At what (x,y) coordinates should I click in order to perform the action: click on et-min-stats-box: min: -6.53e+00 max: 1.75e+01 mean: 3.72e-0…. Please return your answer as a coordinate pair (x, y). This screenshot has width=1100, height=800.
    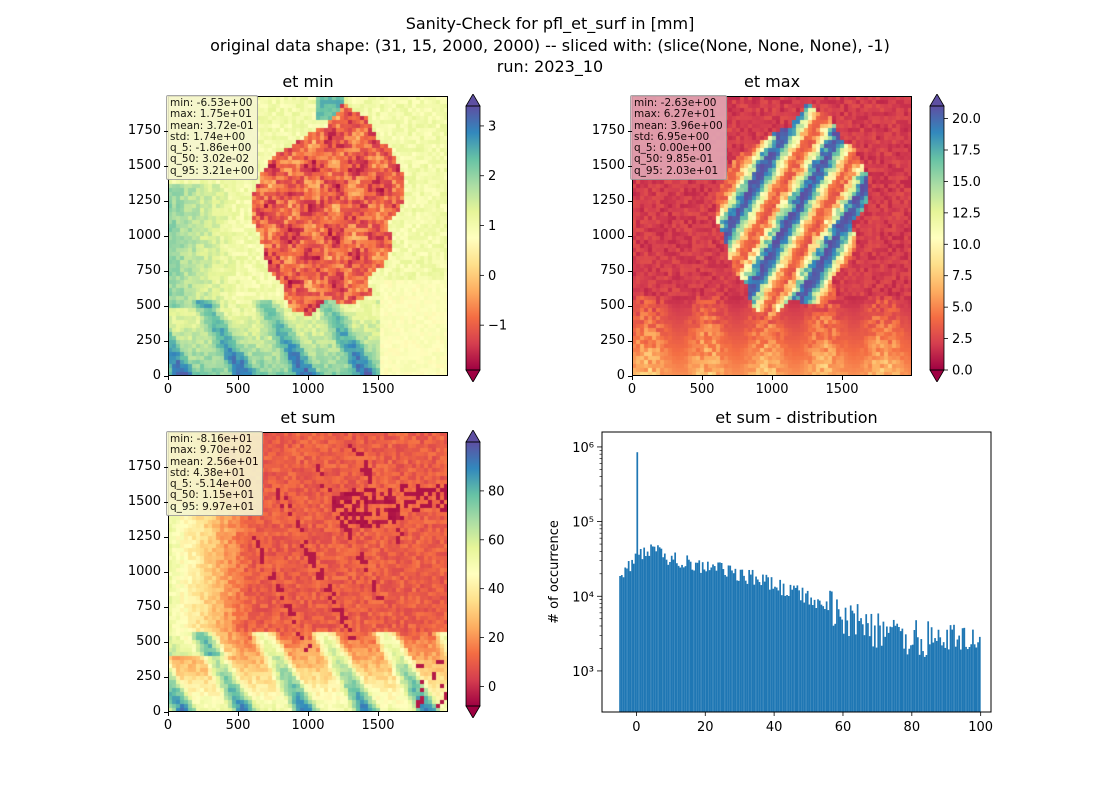
    Looking at the image, I should click on (212, 138).